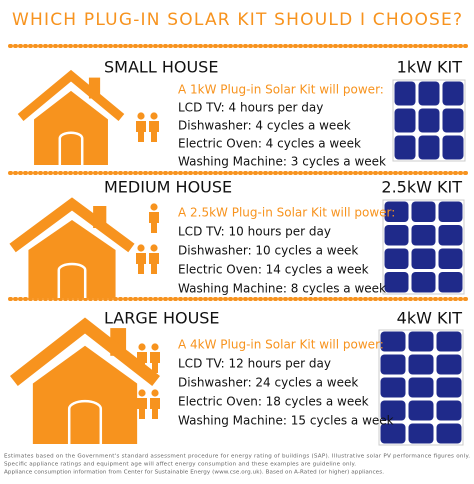 Image resolution: width=474 pixels, height=484 pixels. What do you see at coordinates (237, 20) in the screenshot?
I see `title: WHICH PLUG-IN SOLAR KIT SHOULD I CHOOSE?` at bounding box center [237, 20].